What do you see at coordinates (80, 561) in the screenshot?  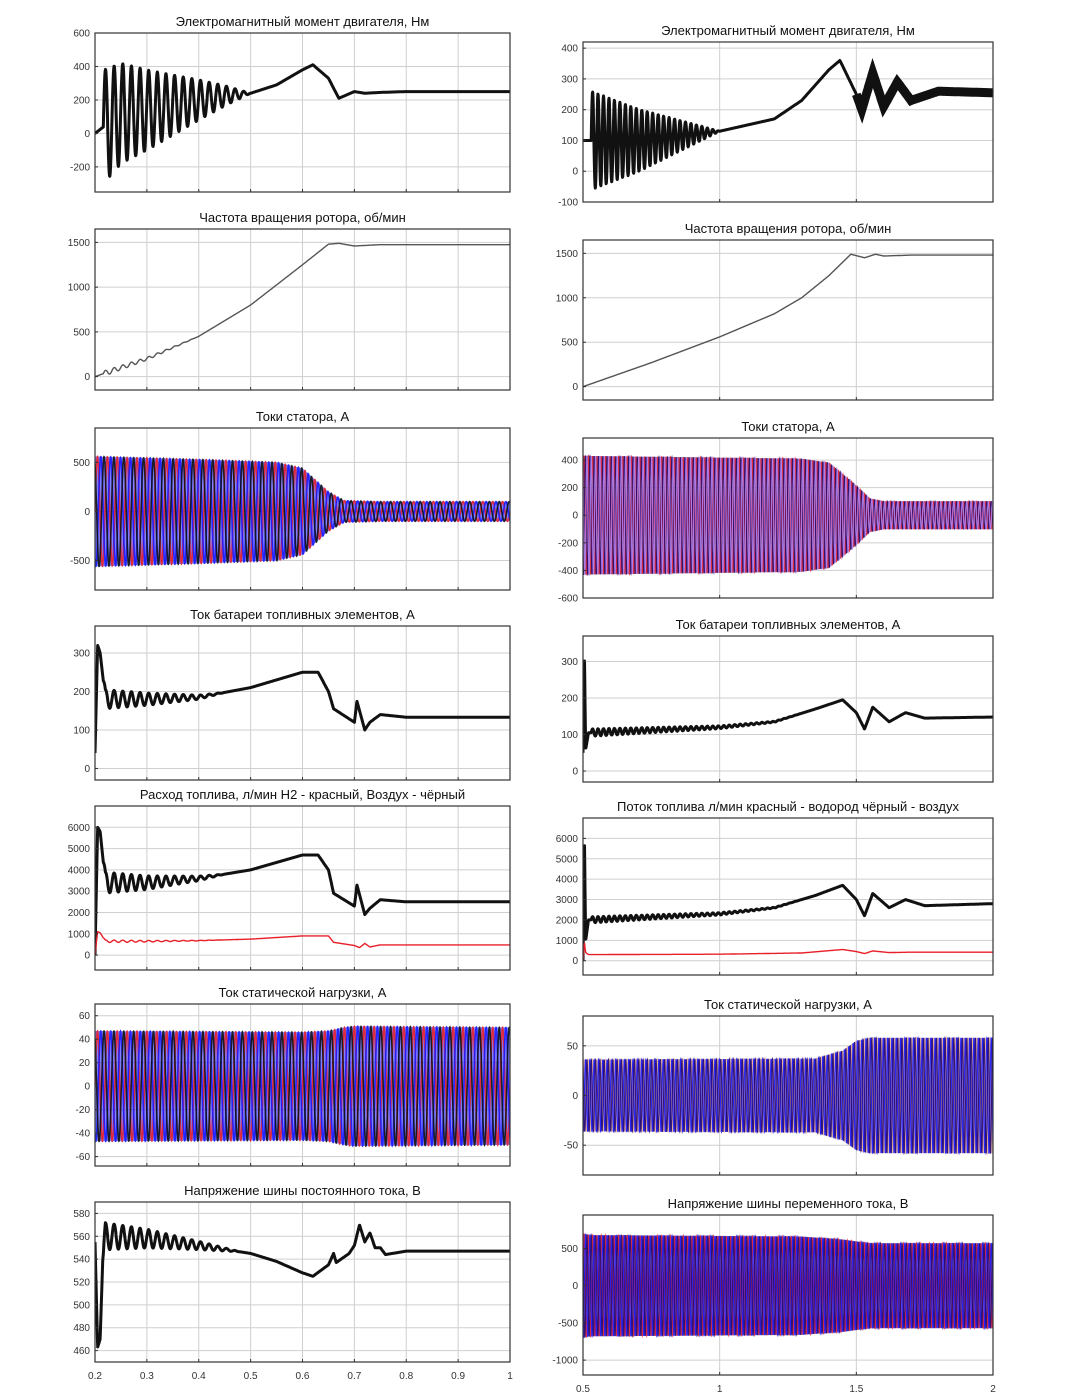 I see `y-tick-label: -500` at bounding box center [80, 561].